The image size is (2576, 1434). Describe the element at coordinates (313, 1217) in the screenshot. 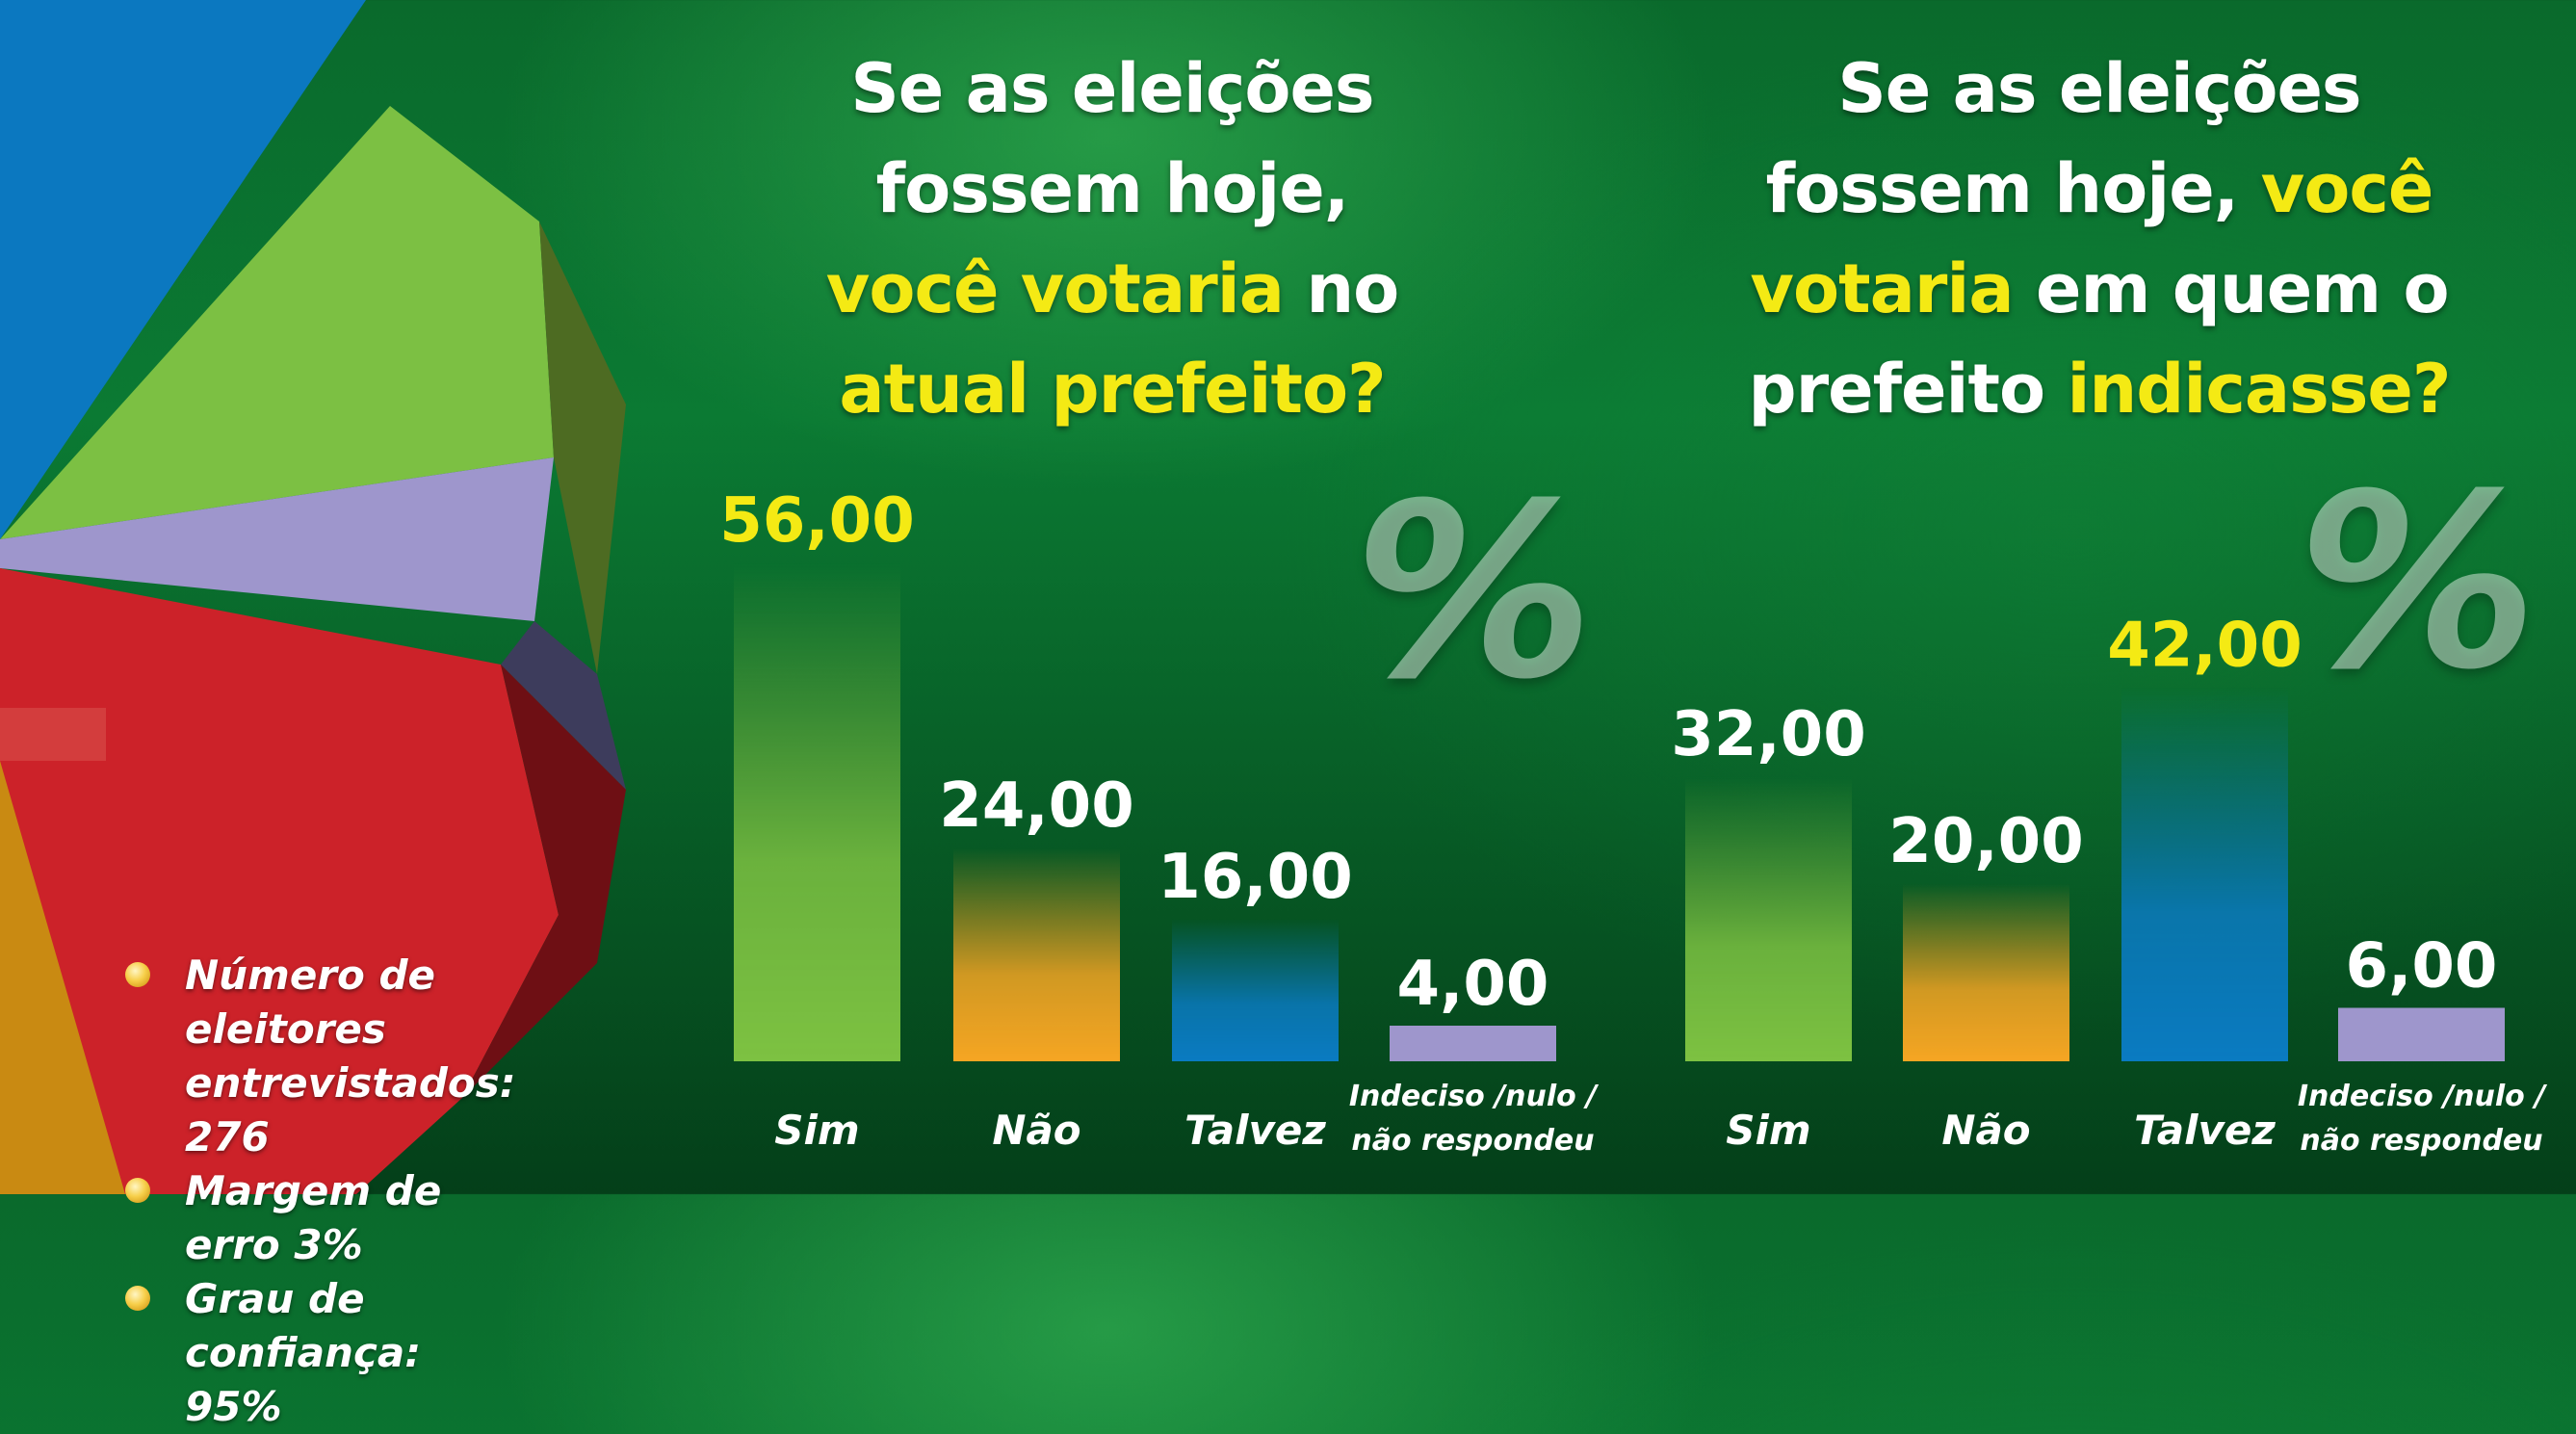

I see `stats-text: Margem de erro 3%` at that location.